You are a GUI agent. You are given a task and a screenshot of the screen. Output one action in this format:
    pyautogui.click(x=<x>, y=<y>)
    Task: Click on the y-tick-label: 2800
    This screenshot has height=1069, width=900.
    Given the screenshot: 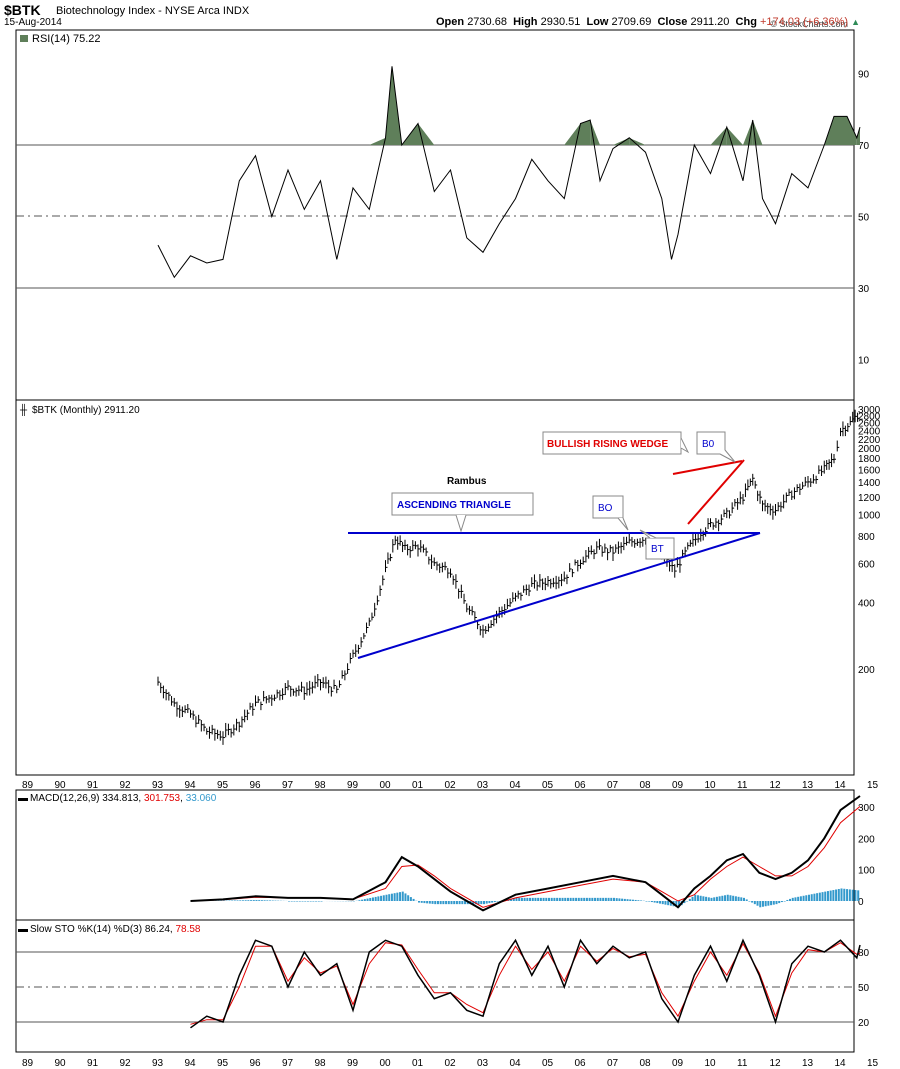 What is the action you would take?
    pyautogui.click(x=869, y=417)
    